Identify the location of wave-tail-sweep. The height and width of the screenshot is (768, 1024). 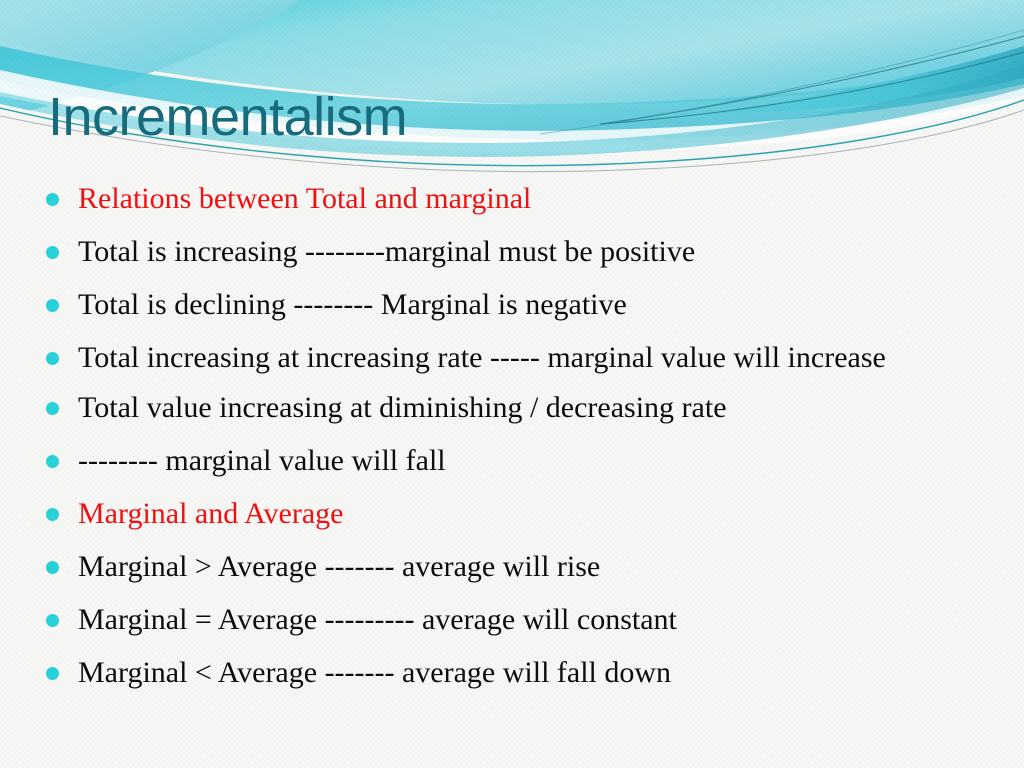
(512, 110).